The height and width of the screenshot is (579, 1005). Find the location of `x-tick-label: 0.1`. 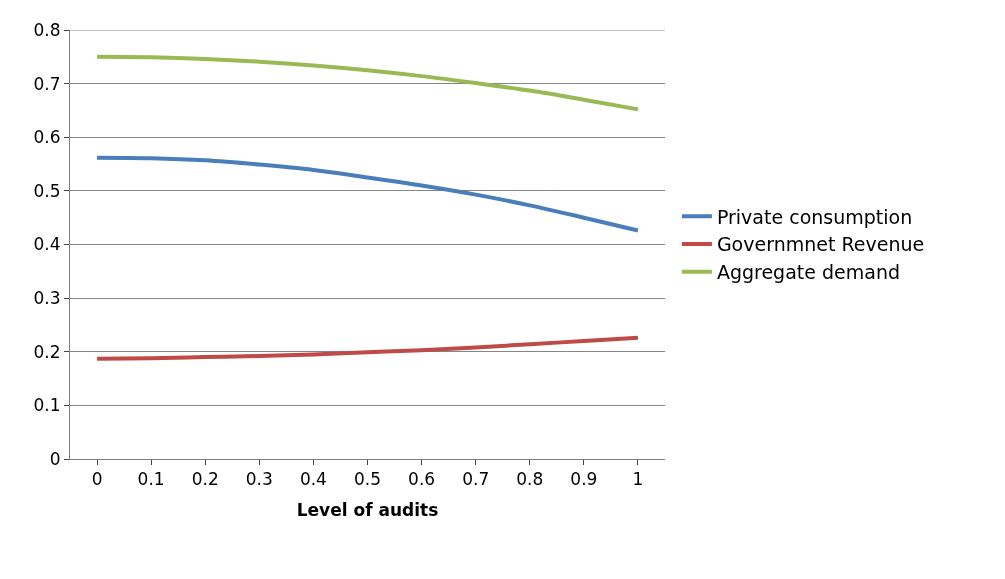

x-tick-label: 0.1 is located at coordinates (151, 479).